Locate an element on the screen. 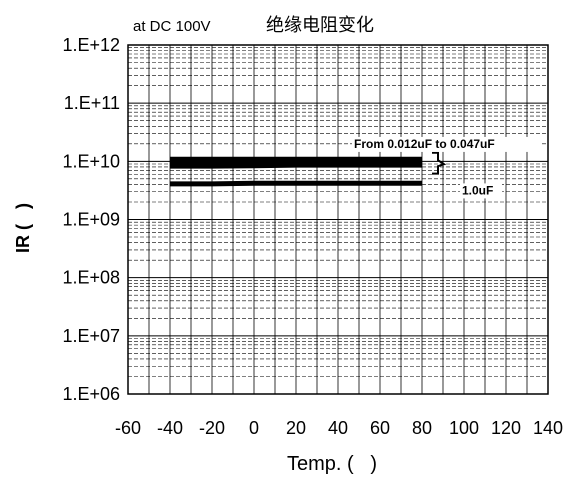 This screenshot has width=586, height=487. x-tick-labels: -60 -40 -20 0 20 40 60 80 100 120 140 is located at coordinates (339, 428).